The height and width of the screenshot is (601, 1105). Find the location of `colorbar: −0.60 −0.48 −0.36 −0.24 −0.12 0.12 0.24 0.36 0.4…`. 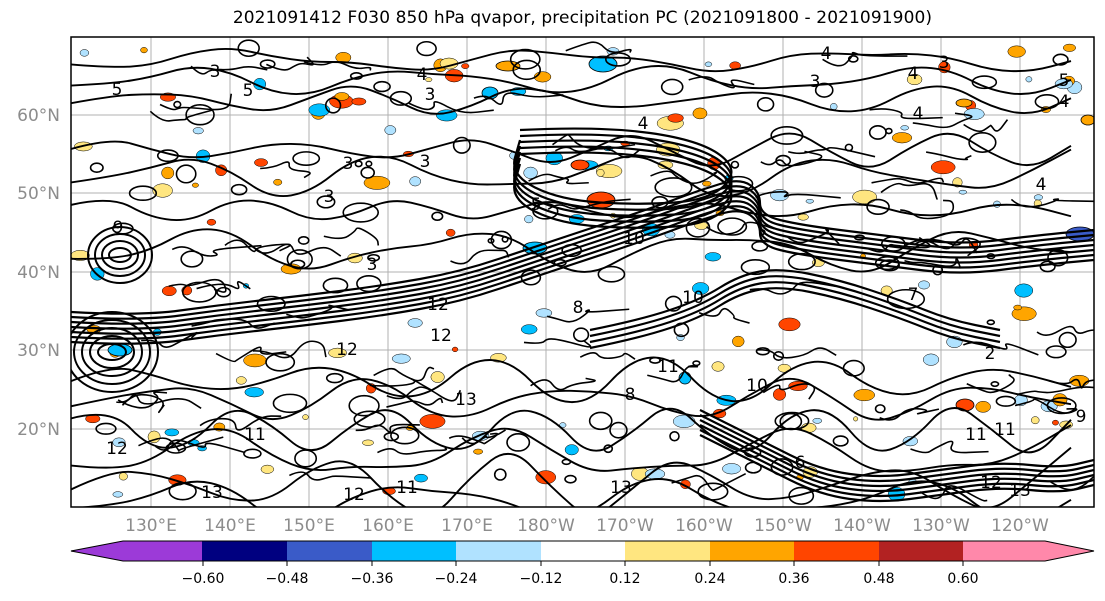

colorbar: −0.60 −0.48 −0.36 −0.24 −0.12 0.12 0.24 0.36 0.4… is located at coordinates (582, 563).